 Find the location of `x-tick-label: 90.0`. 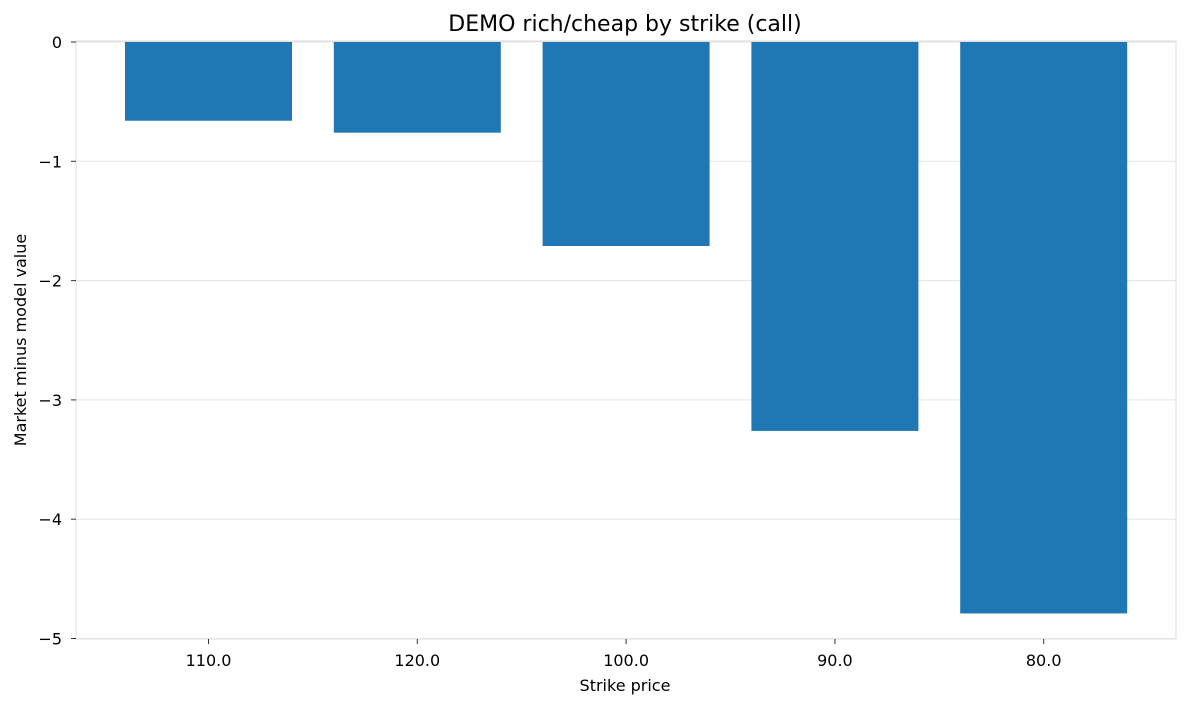

x-tick-label: 90.0 is located at coordinates (835, 660).